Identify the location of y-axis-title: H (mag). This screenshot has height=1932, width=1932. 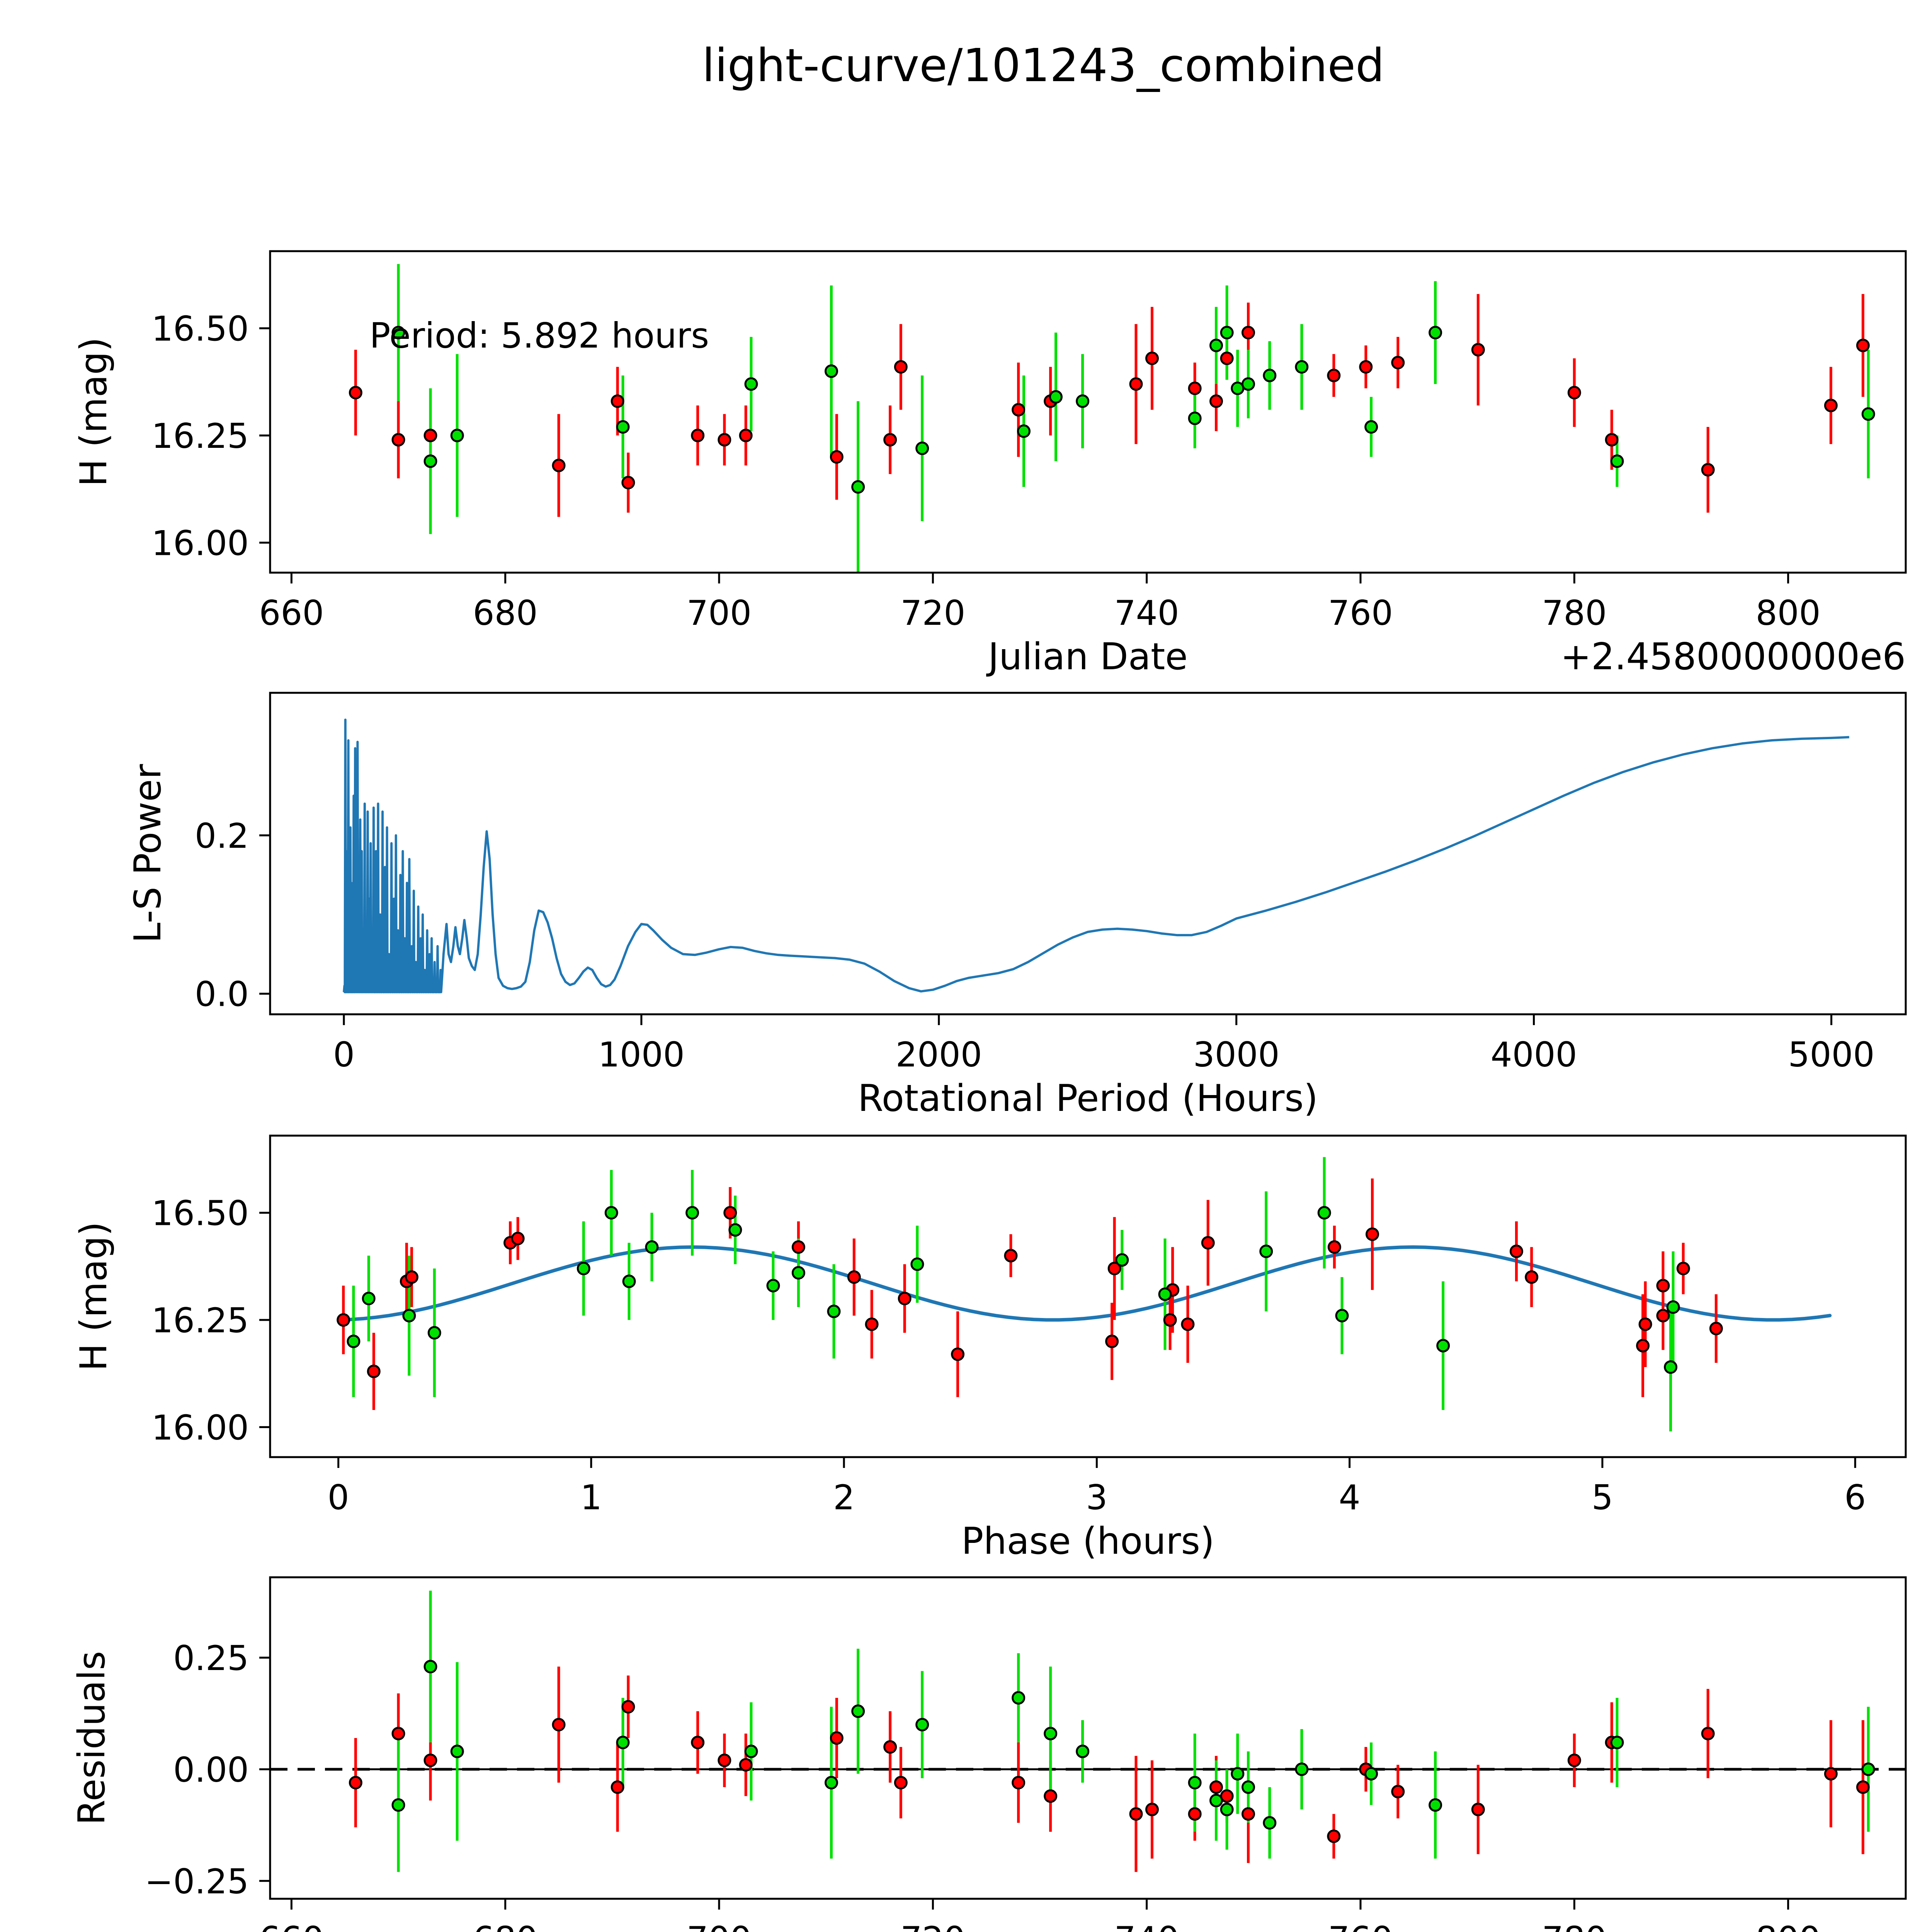
(94, 1297).